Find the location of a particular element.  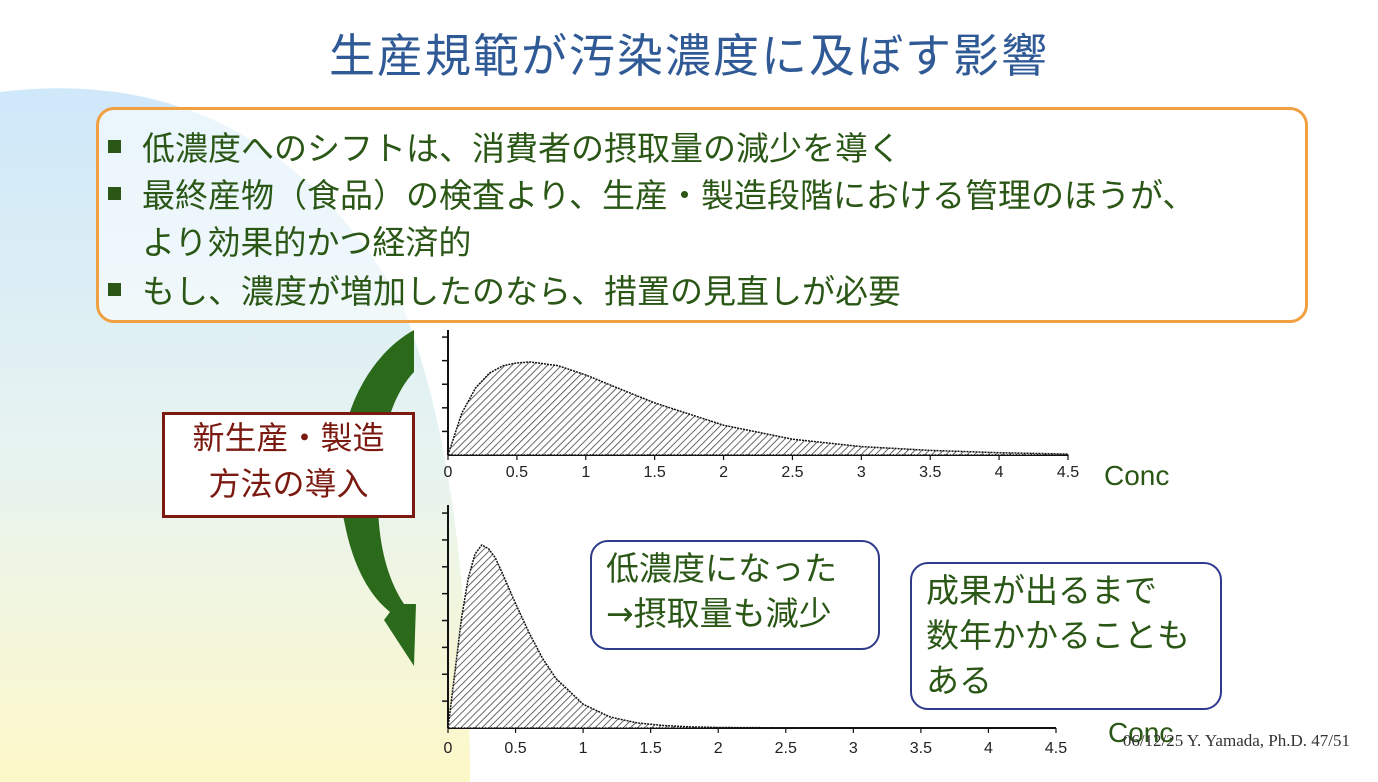

note-left: 低濃度になった →摂取量も減少 is located at coordinates (735, 595).